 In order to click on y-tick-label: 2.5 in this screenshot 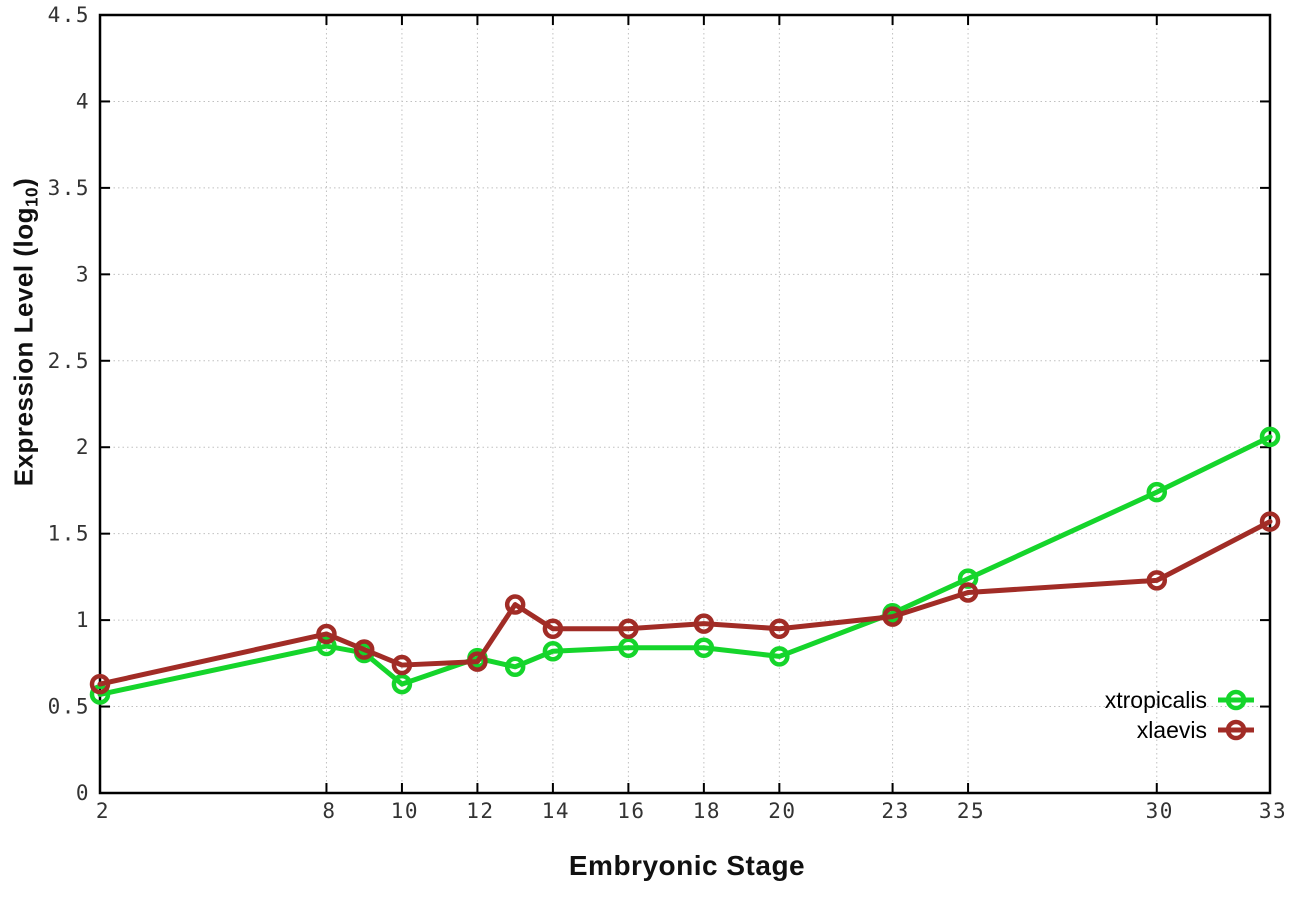, I will do `click(69, 361)`.